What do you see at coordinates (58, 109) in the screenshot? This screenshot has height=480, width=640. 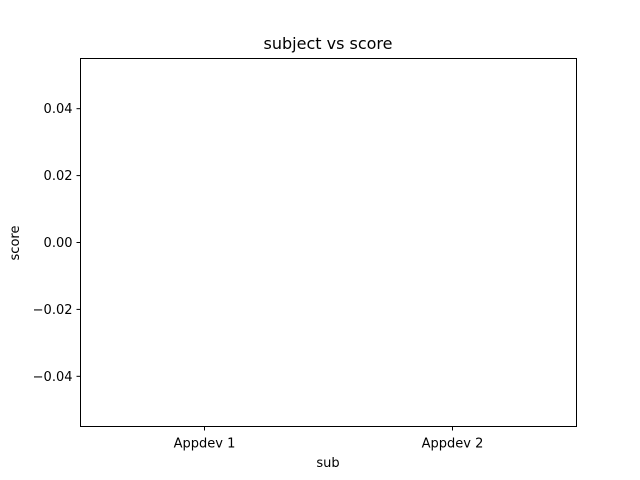 I see `y-tick-label: 0.04` at bounding box center [58, 109].